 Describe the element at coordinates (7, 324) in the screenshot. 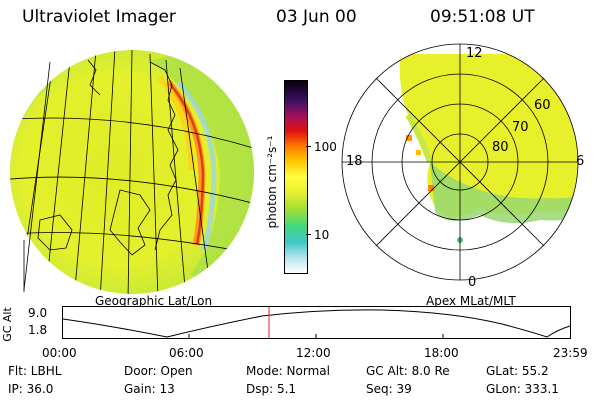

I see `altitude-ylabel: GC Alt` at that location.